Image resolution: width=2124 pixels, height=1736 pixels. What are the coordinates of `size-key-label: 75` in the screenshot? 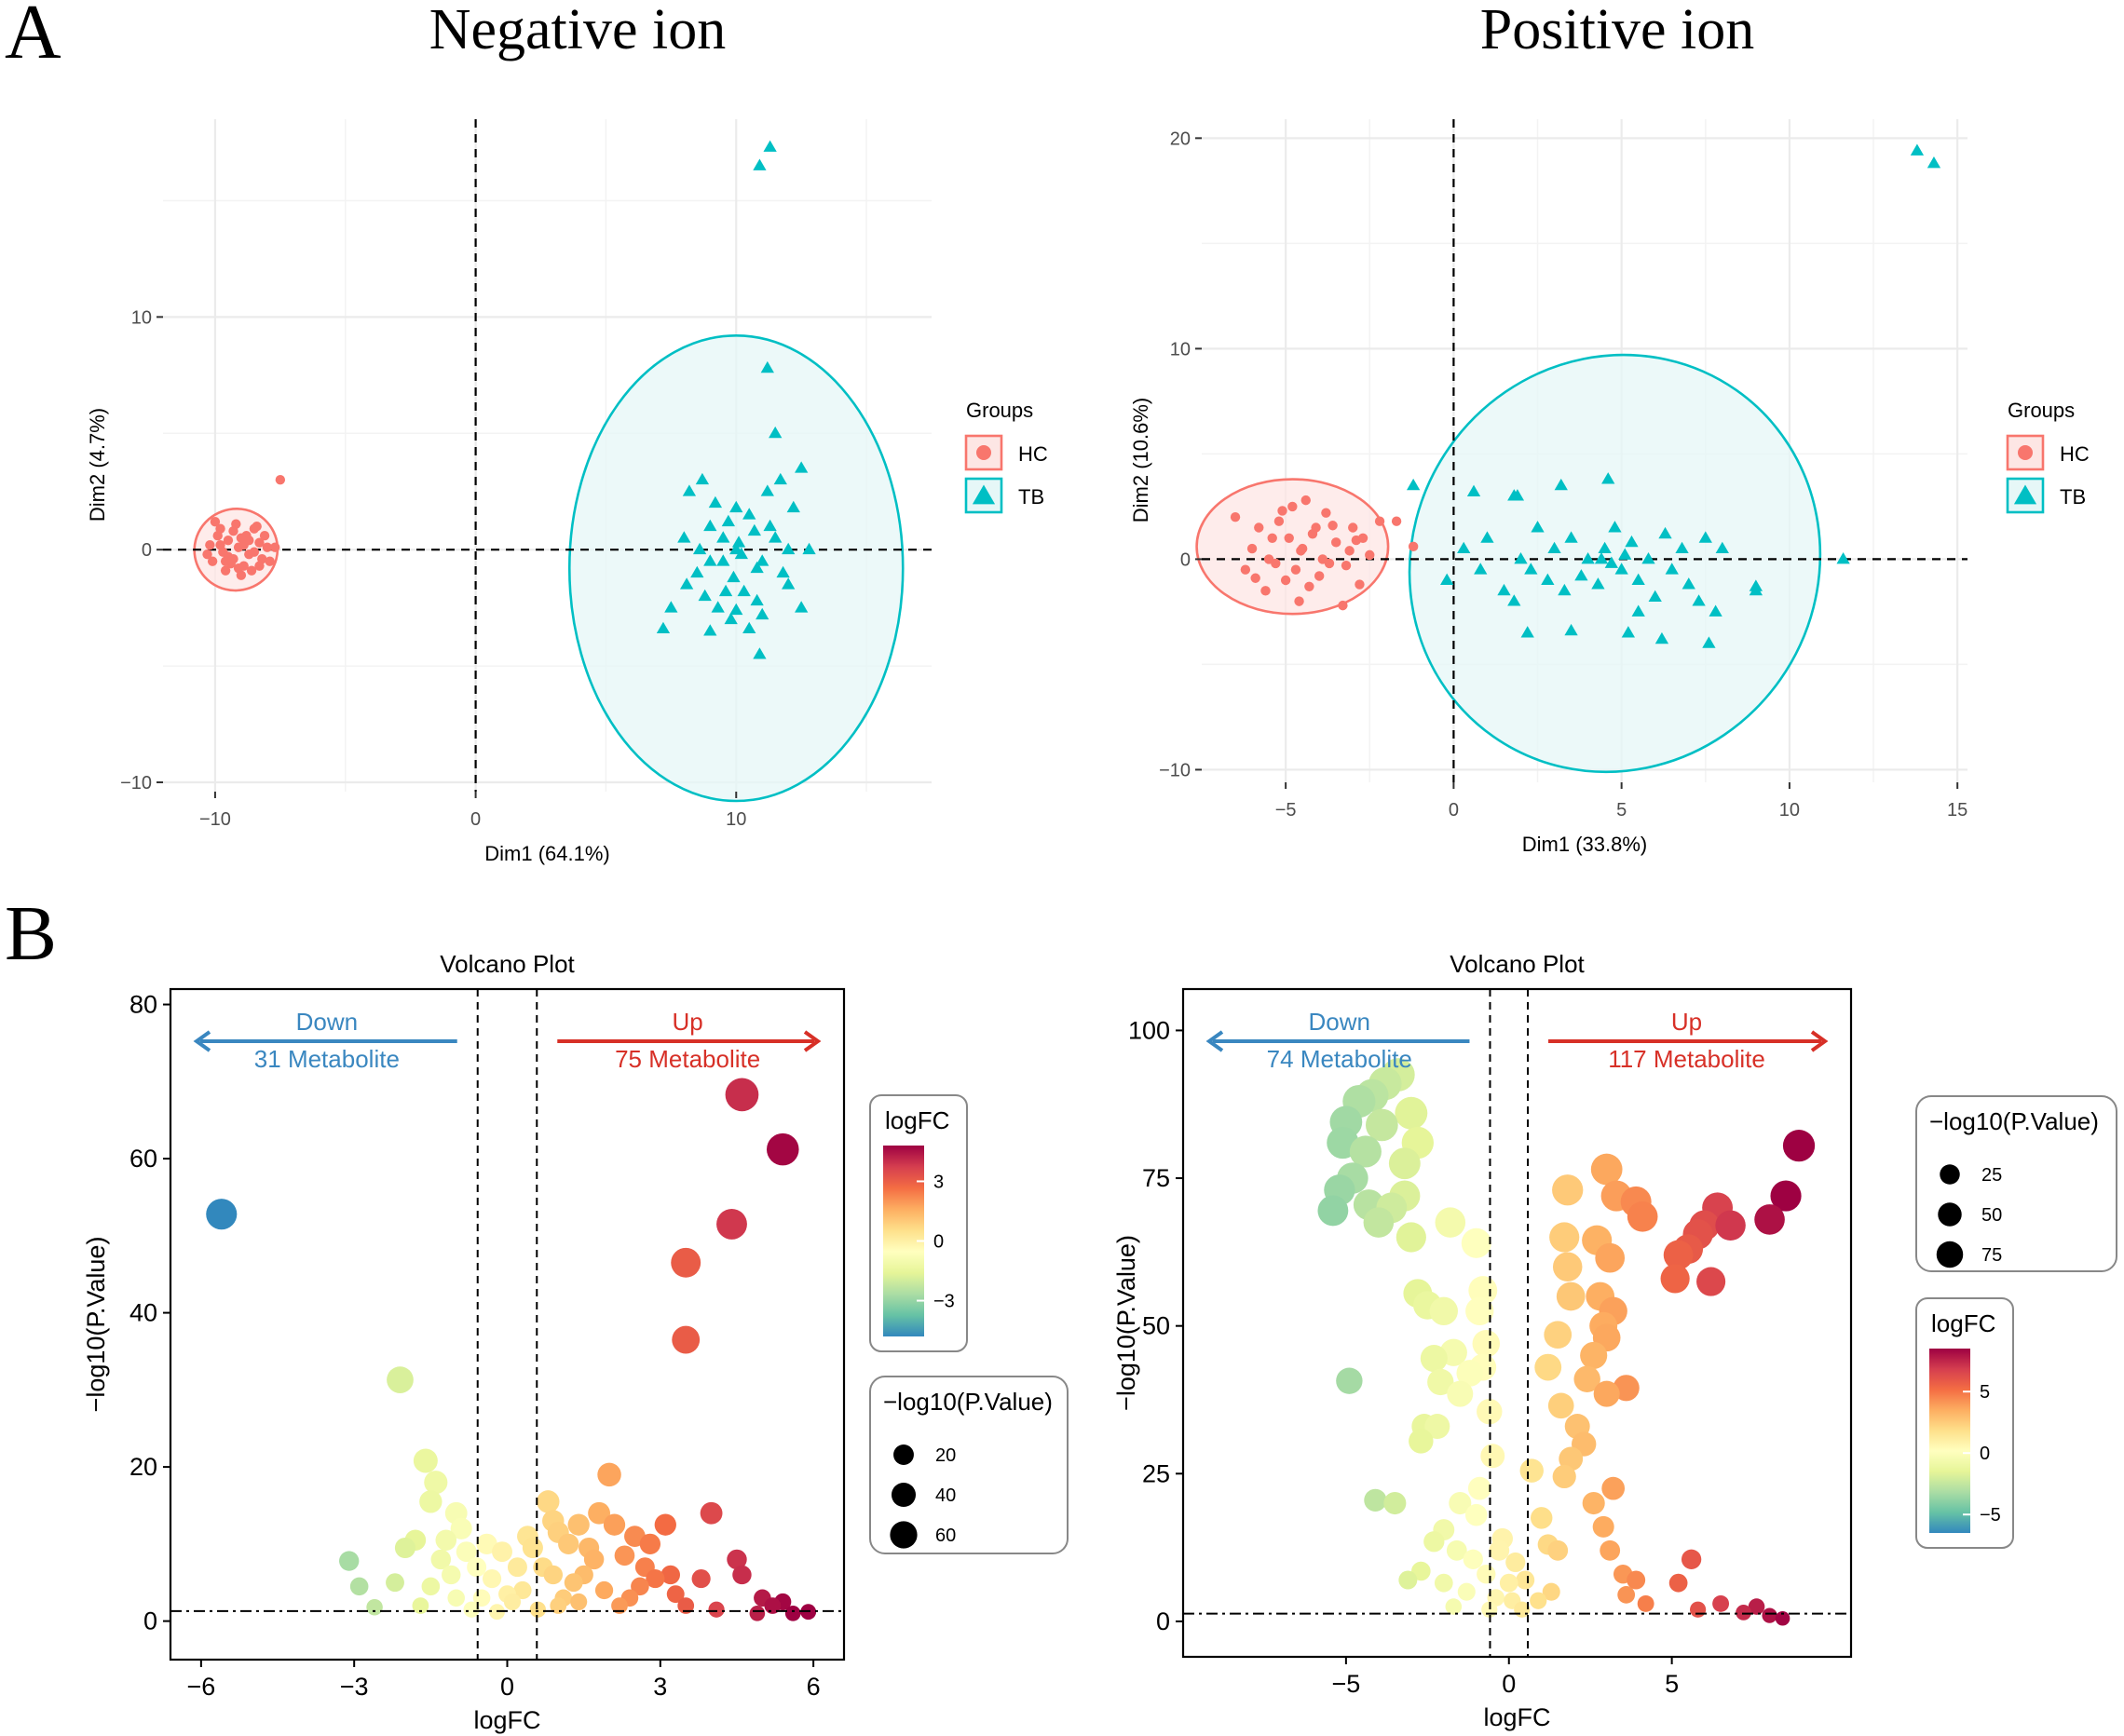 It's located at (1991, 1255).